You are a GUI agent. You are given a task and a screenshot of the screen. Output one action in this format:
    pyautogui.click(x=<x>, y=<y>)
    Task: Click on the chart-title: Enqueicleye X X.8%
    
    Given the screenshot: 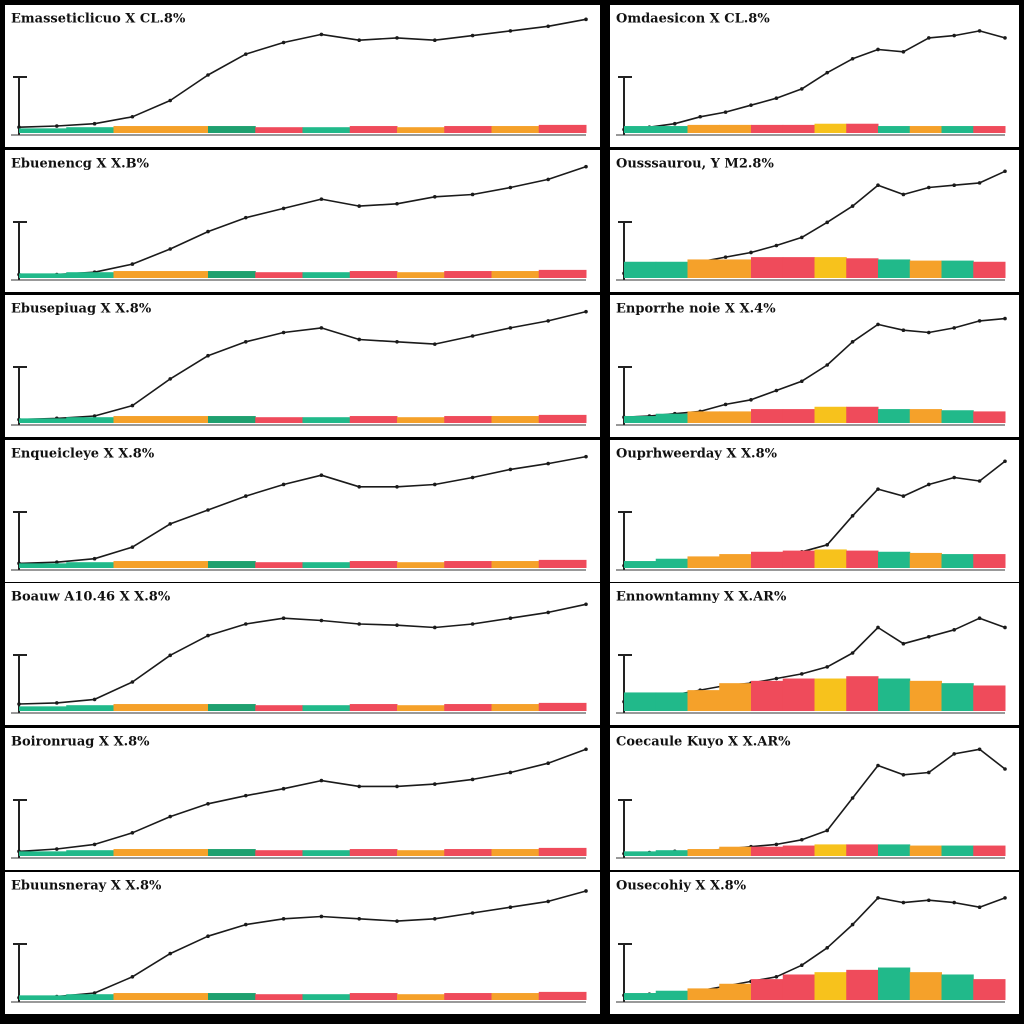 What is the action you would take?
    pyautogui.click(x=83, y=454)
    